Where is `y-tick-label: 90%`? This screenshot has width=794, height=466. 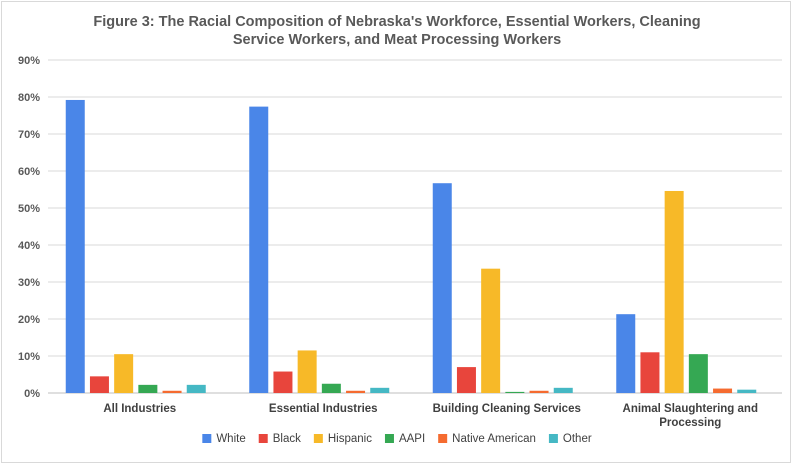 y-tick-label: 90% is located at coordinates (29, 61).